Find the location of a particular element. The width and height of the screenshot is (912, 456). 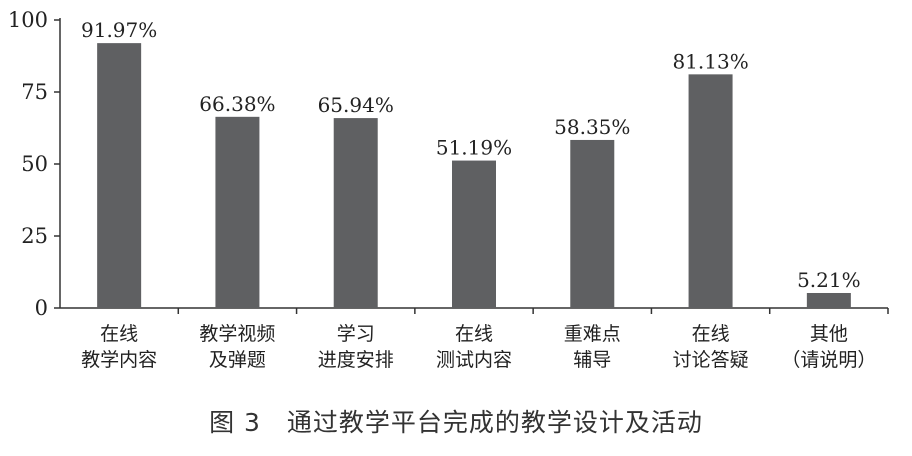

x-category-label: 在线教学内容 is located at coordinates (119, 347).